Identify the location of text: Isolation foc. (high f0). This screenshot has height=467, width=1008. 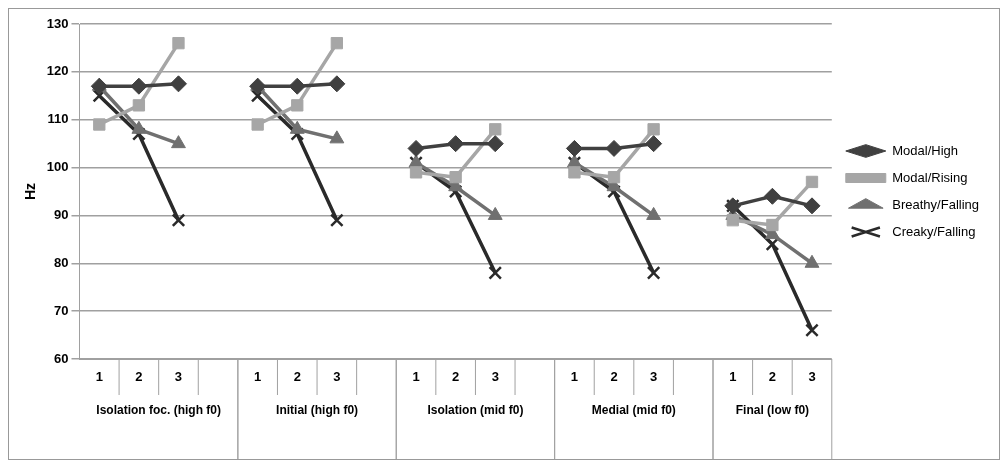
(159, 410).